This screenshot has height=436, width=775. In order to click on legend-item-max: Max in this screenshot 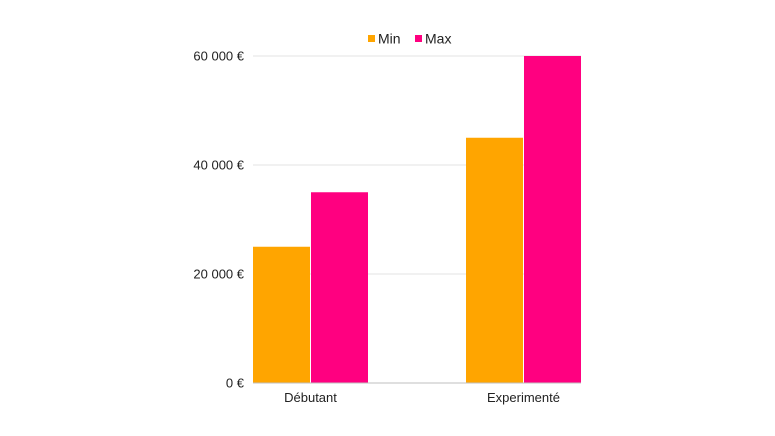, I will do `click(433, 39)`.